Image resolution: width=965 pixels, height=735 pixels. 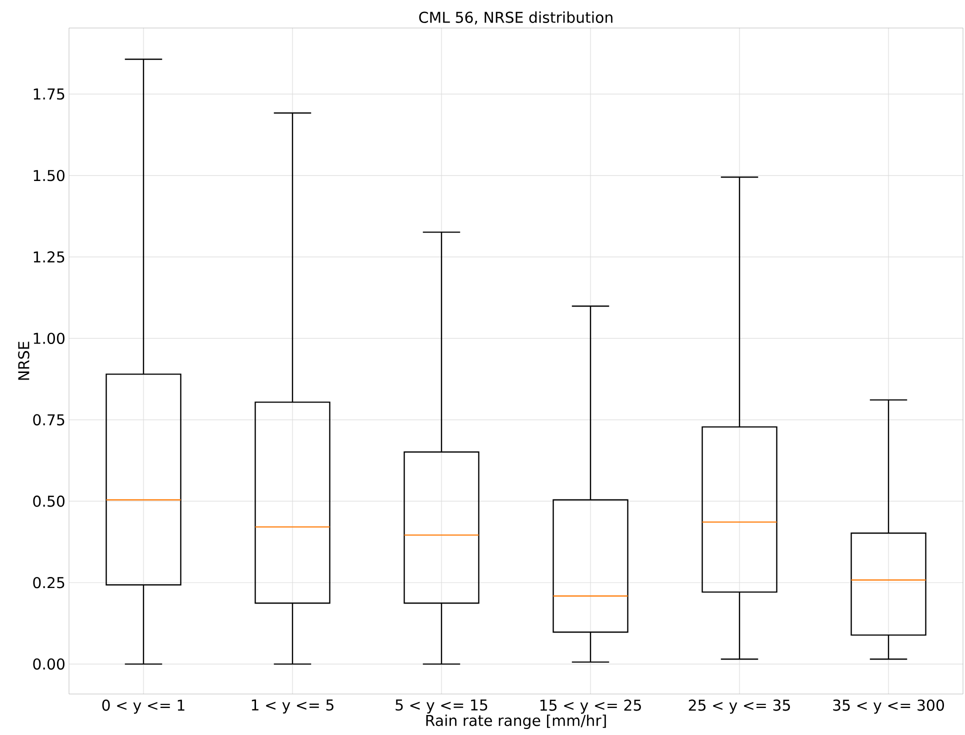 What do you see at coordinates (516, 722) in the screenshot?
I see `x-axis-title: Rain rate range [mm/hr]` at bounding box center [516, 722].